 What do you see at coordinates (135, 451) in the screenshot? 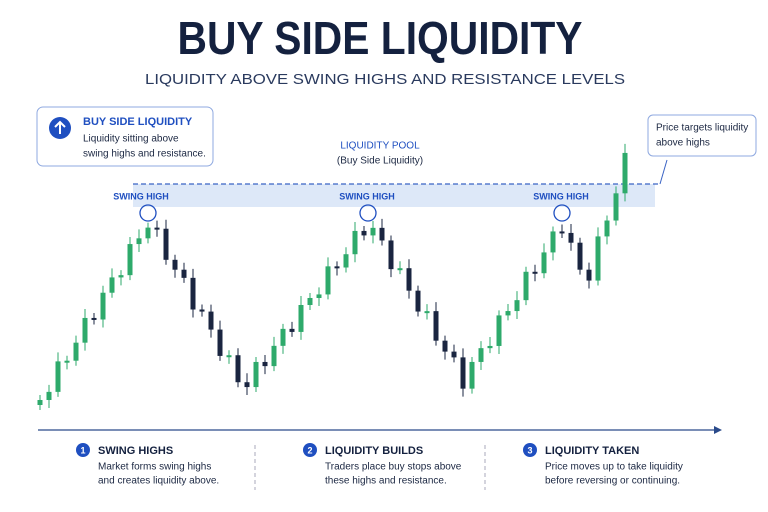
I see `step-title: SWING HIGHS` at bounding box center [135, 451].